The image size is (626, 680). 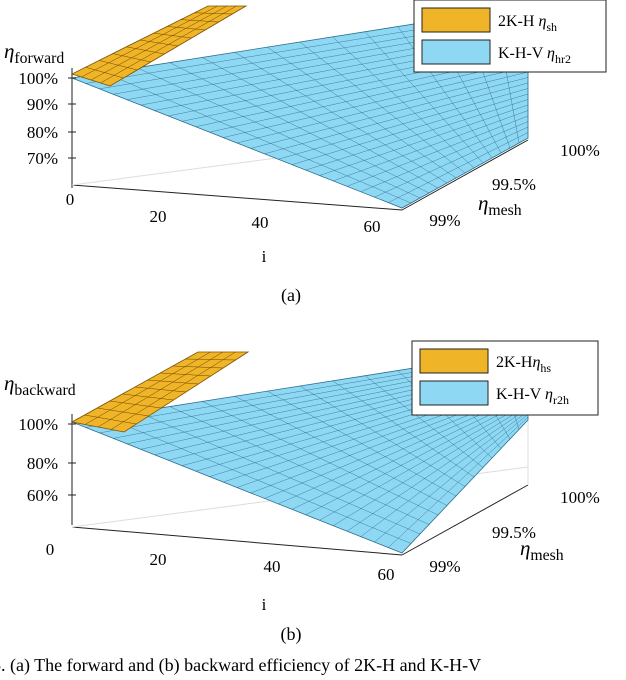 I want to click on z-tick-label: 90%, so click(x=42, y=104).